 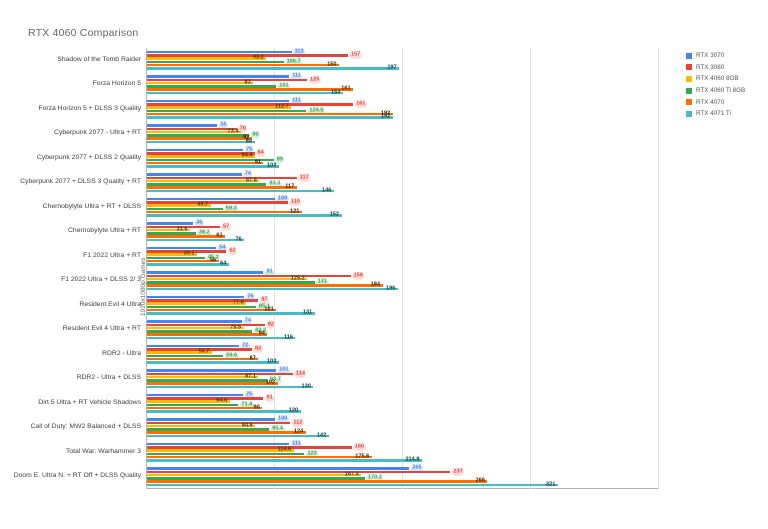 What do you see at coordinates (203, 376) in the screenshot?
I see `bar: 87.1` at bounding box center [203, 376].